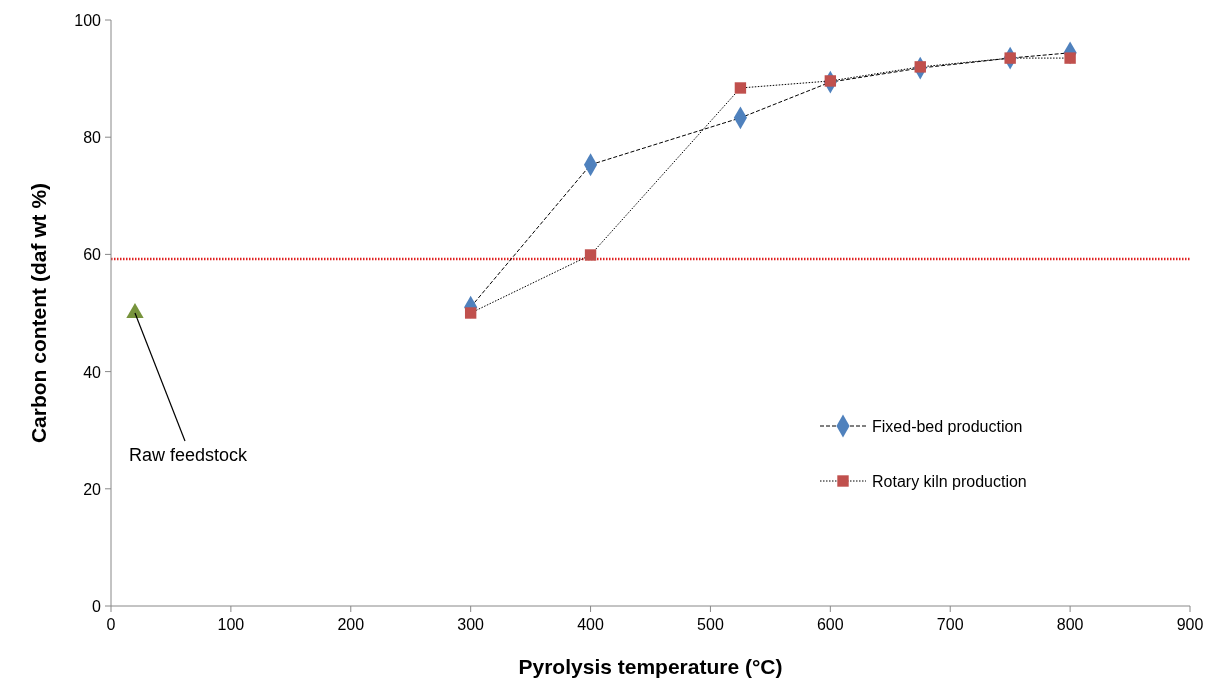 Image resolution: width=1222 pixels, height=684 pixels. Describe the element at coordinates (949, 481) in the screenshot. I see `legend-label: Rotary kiln production` at that location.